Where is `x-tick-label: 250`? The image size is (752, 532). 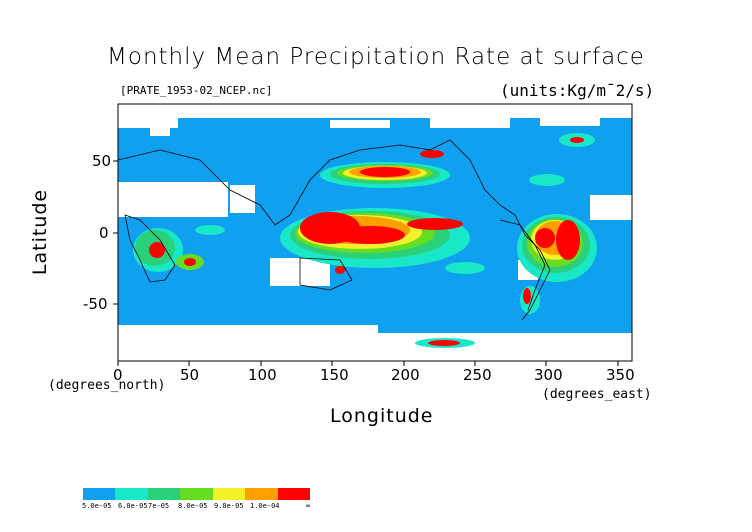 x-tick-label: 250 is located at coordinates (477, 375).